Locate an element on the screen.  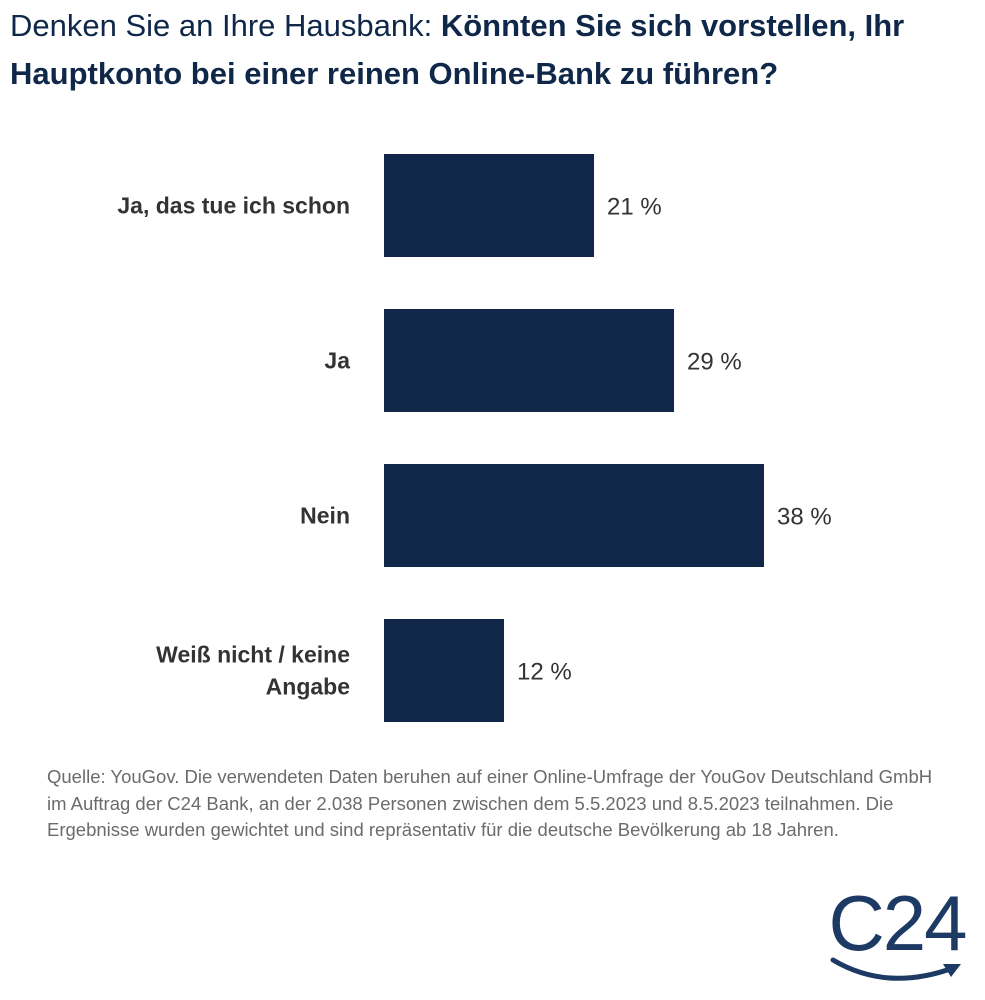
c24-logo: C24 is located at coordinates (898, 930).